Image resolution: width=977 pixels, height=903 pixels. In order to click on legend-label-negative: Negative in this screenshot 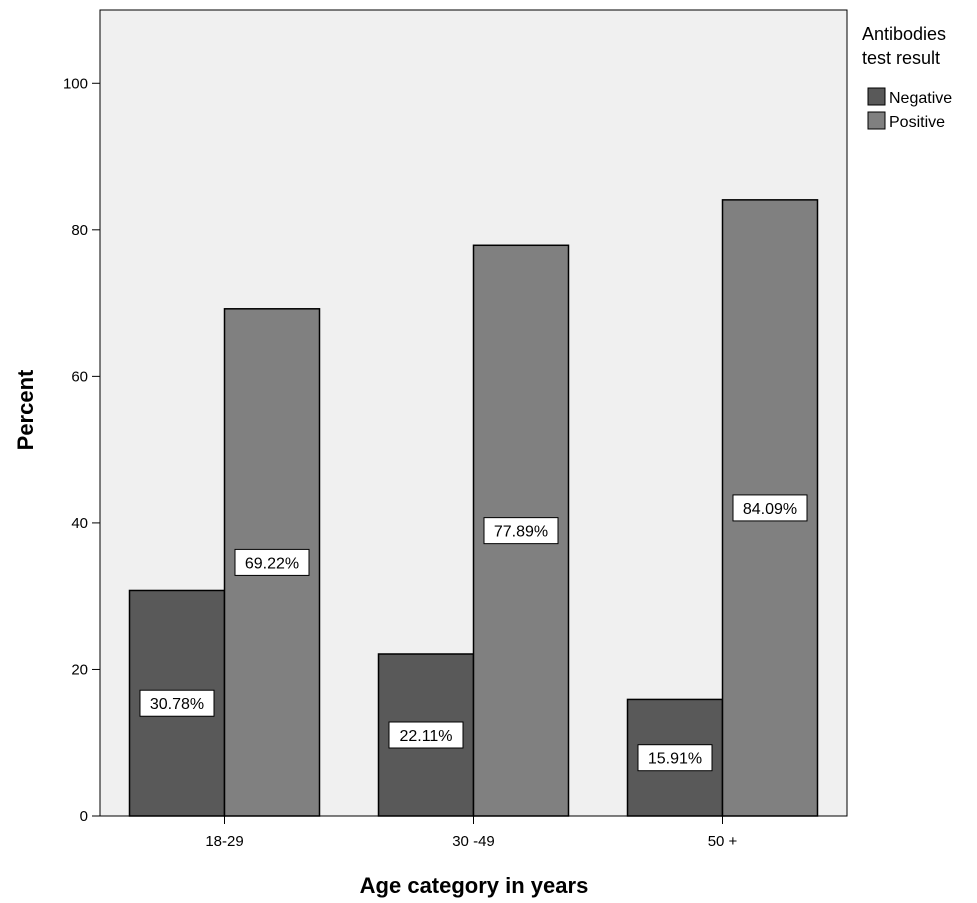, I will do `click(920, 98)`.